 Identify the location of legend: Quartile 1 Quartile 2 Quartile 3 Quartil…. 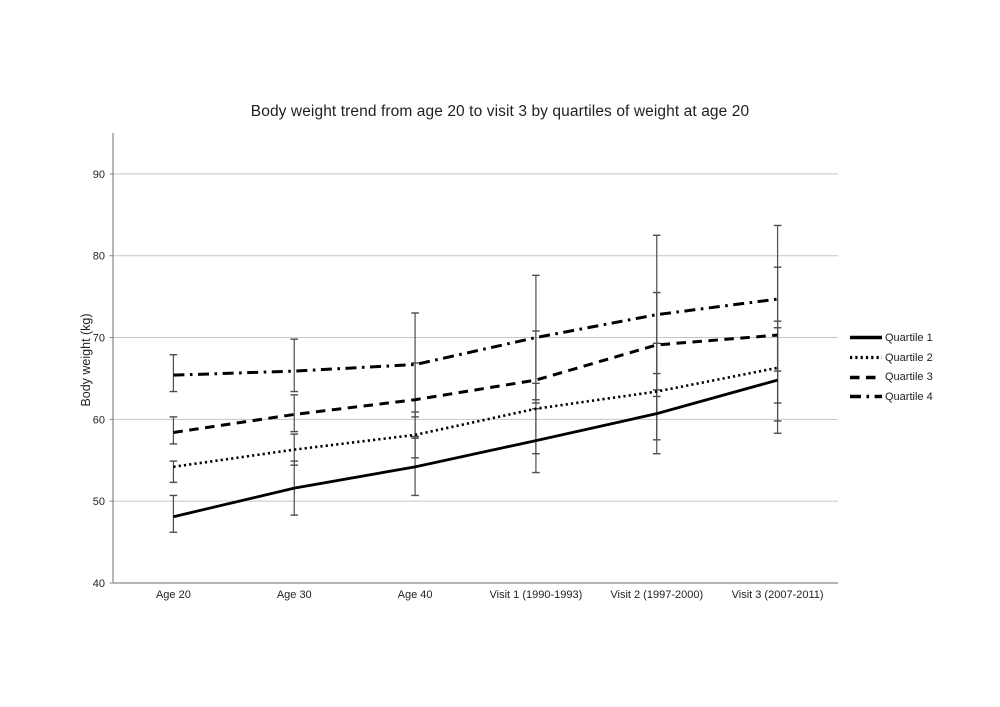
(891, 367).